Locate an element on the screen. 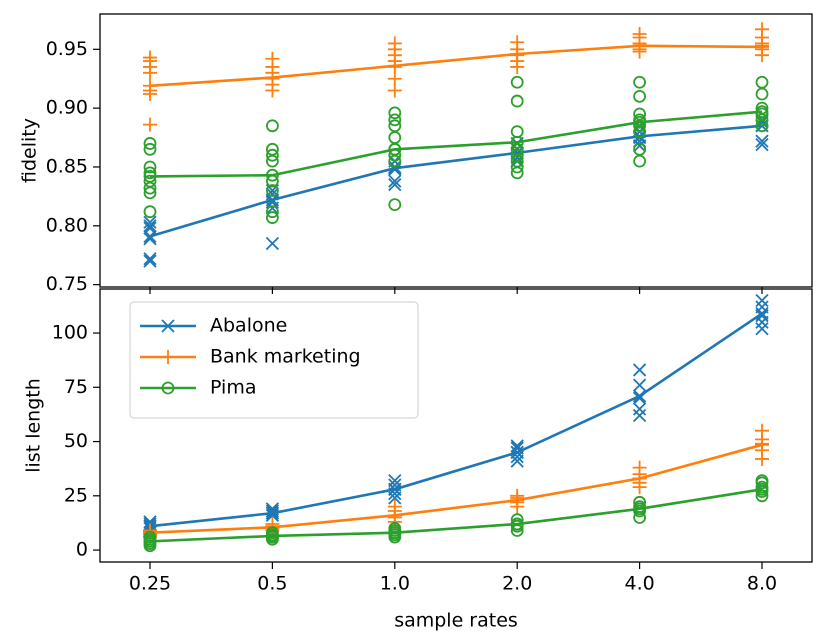 This screenshot has height=644, width=831. x-tick-label: 8.0 is located at coordinates (762, 584).